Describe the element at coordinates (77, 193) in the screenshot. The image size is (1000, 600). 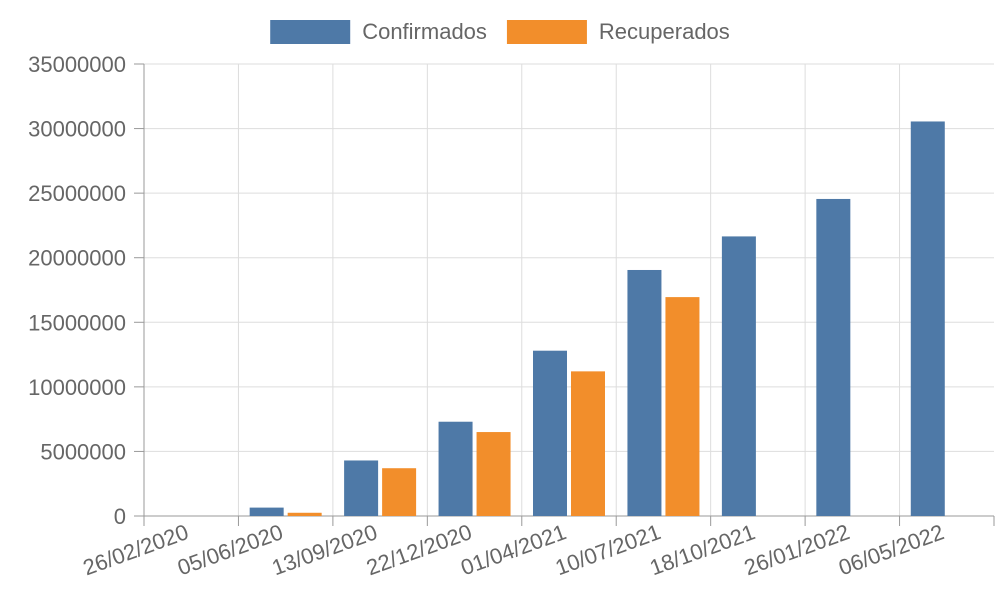
I see `y-tick-label: 25000000` at that location.